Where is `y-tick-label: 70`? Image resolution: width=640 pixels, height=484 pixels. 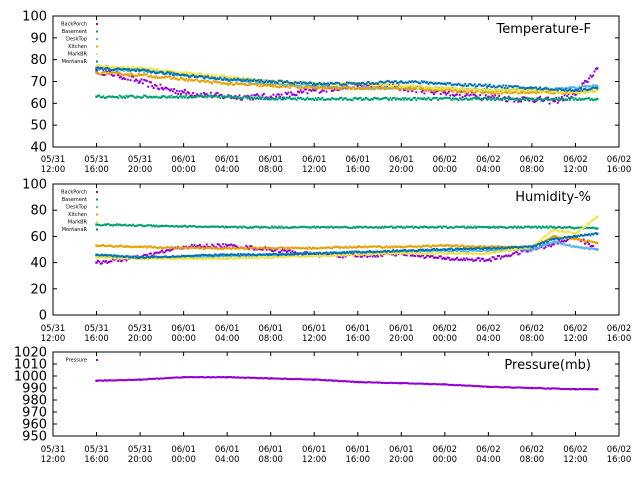
y-tick-label: 70 is located at coordinates (38, 82).